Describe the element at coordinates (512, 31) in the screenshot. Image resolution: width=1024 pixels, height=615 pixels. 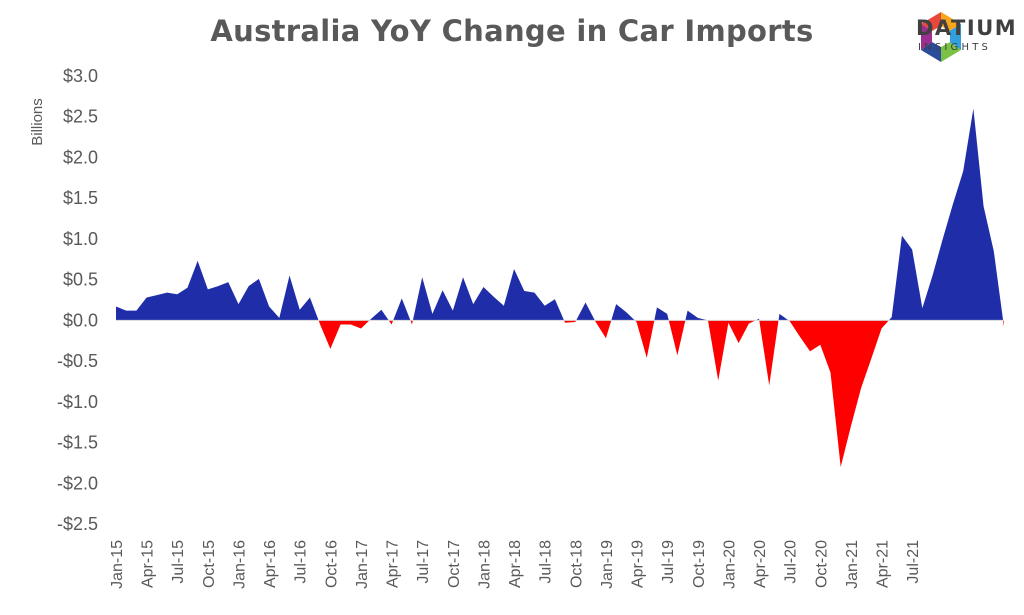
I see `chart-title: Australia YoY Change in Car Imports` at that location.